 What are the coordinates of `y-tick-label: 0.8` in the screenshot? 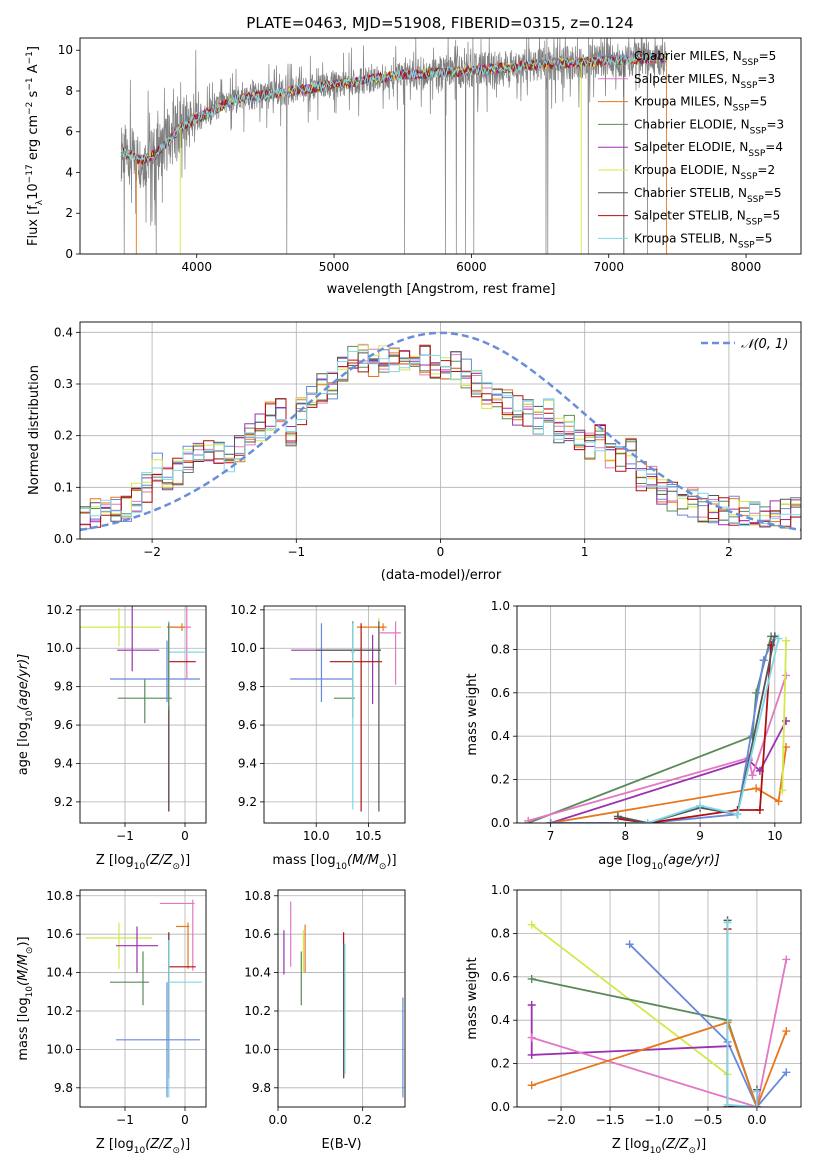 It's located at (500, 649).